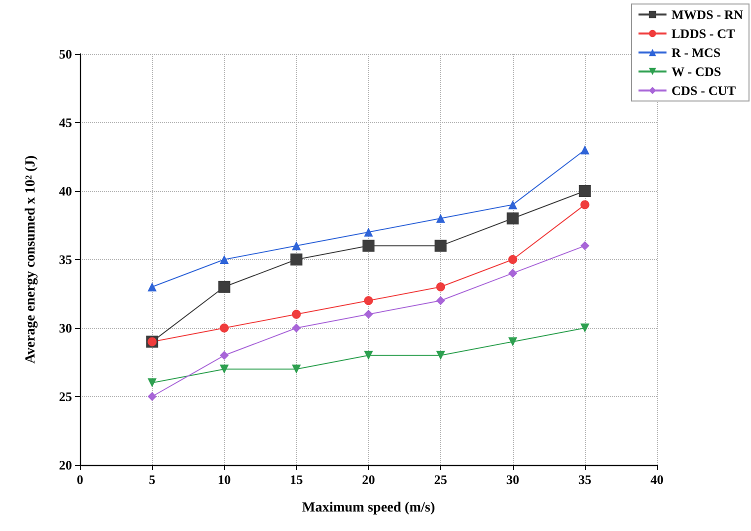 This screenshot has height=531, width=751. Describe the element at coordinates (368, 479) in the screenshot. I see `x-tick-label: 20` at that location.